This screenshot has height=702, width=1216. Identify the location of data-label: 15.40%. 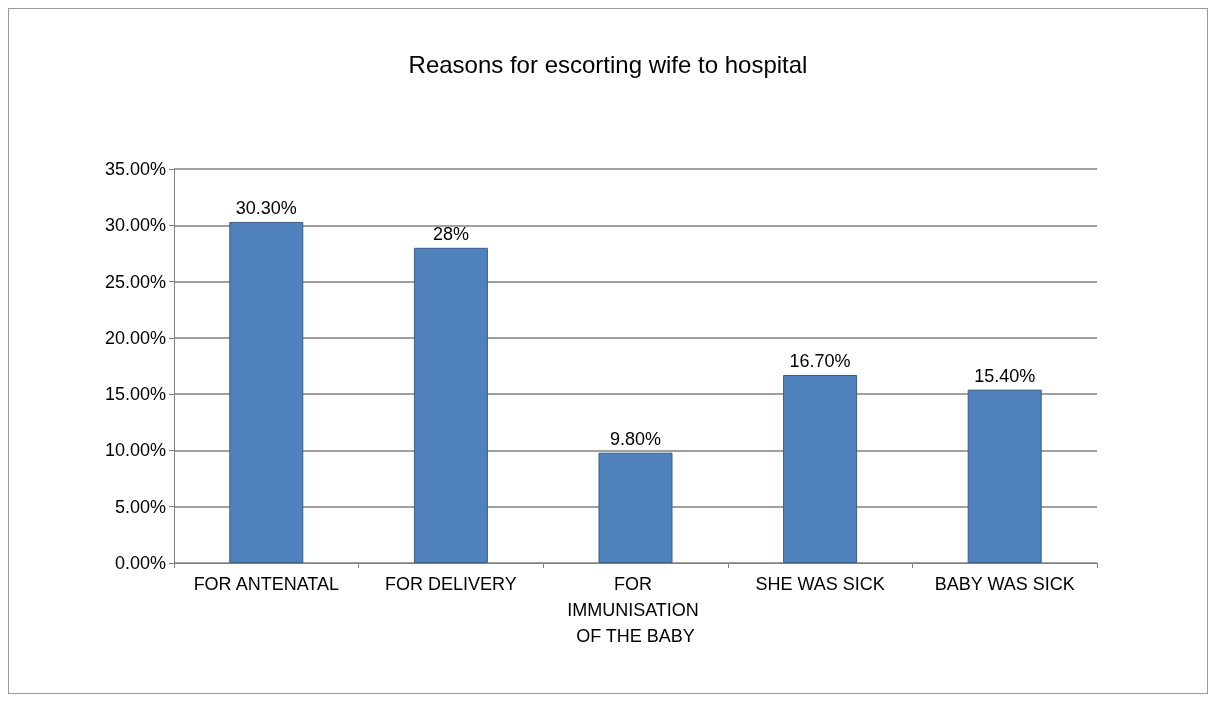
(1005, 375).